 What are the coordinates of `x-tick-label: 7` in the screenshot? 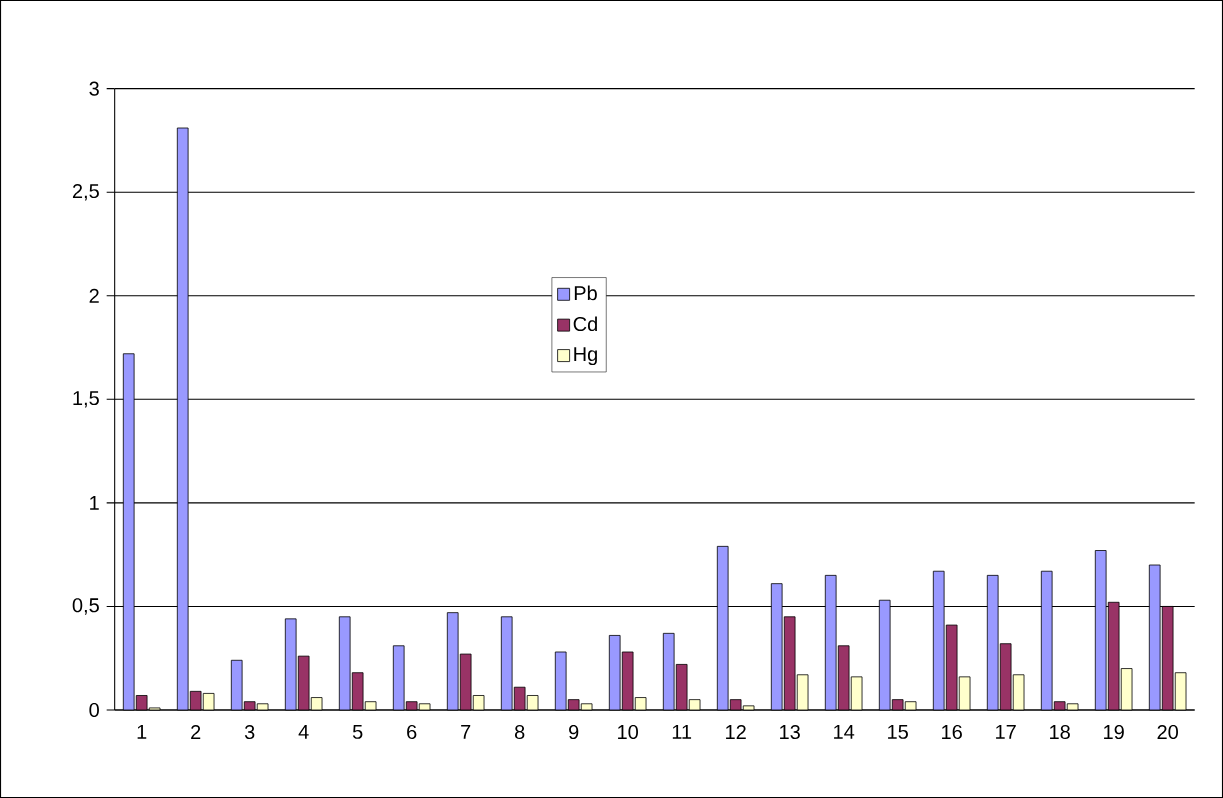 It's located at (466, 731).